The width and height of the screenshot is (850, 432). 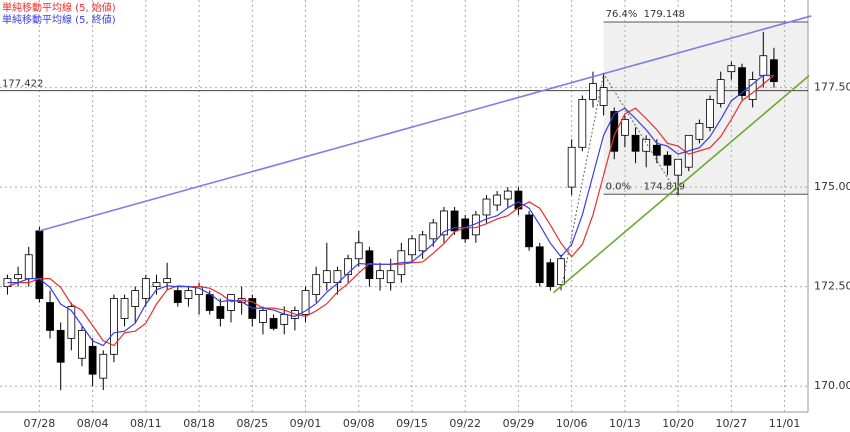 I want to click on fib-zone, so click(x=705, y=108).